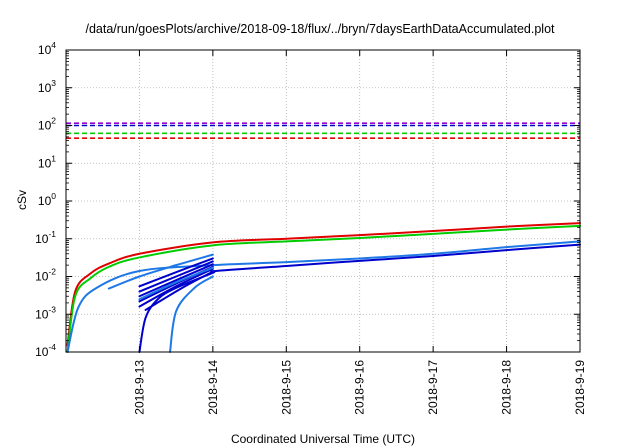  Describe the element at coordinates (323, 131) in the screenshot. I see `threshold-lines` at that location.